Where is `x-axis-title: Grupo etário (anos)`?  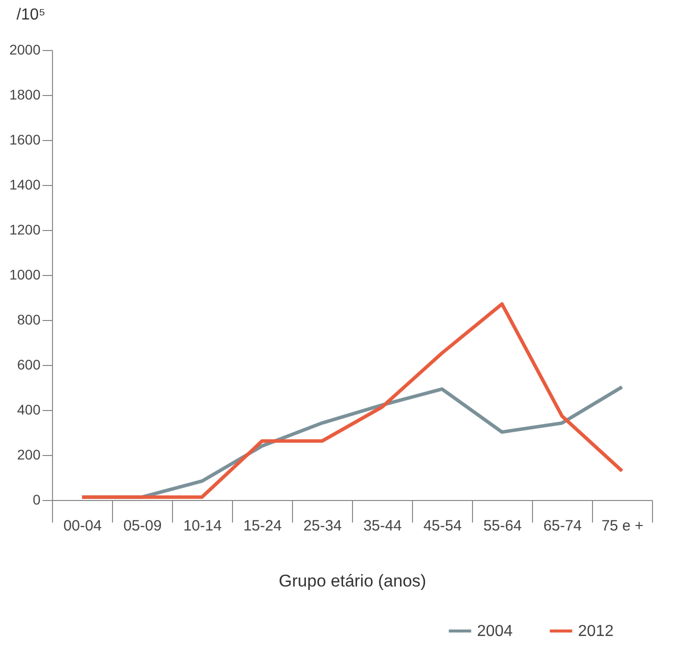
x-axis-title: Grupo etário (anos) is located at coordinates (352, 581).